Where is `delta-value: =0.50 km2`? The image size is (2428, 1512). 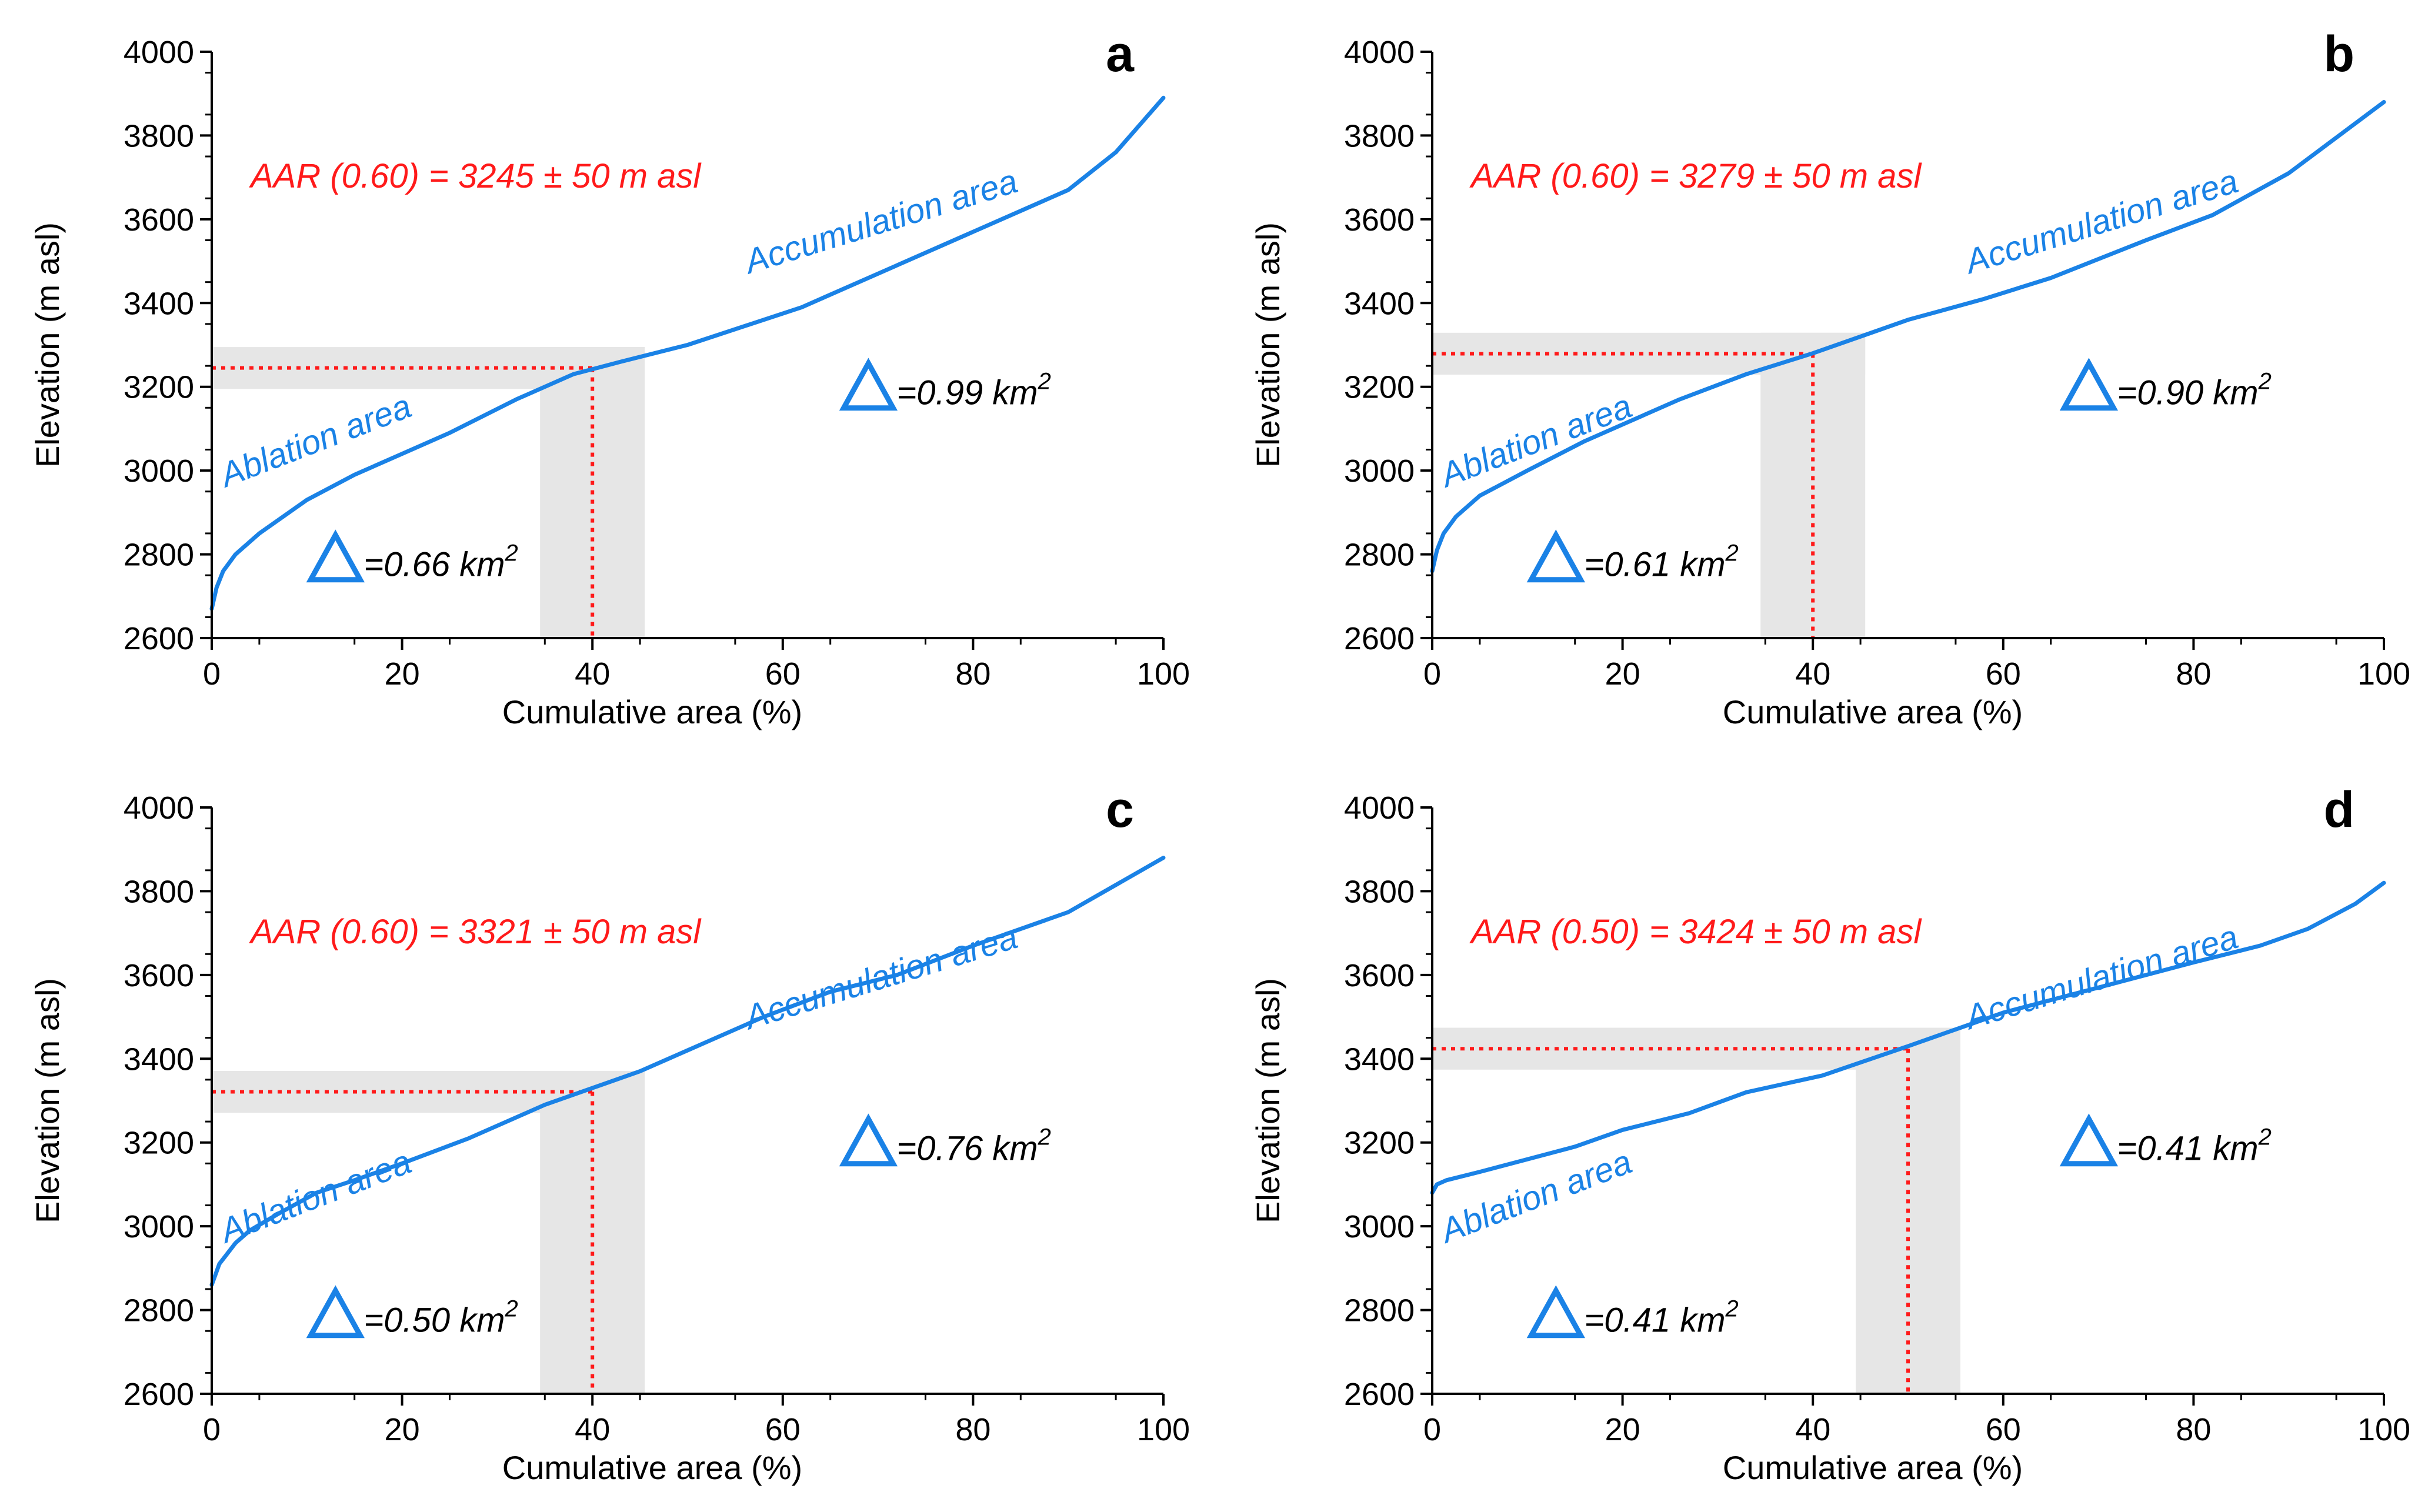 delta-value: =0.50 km2 is located at coordinates (440, 1318).